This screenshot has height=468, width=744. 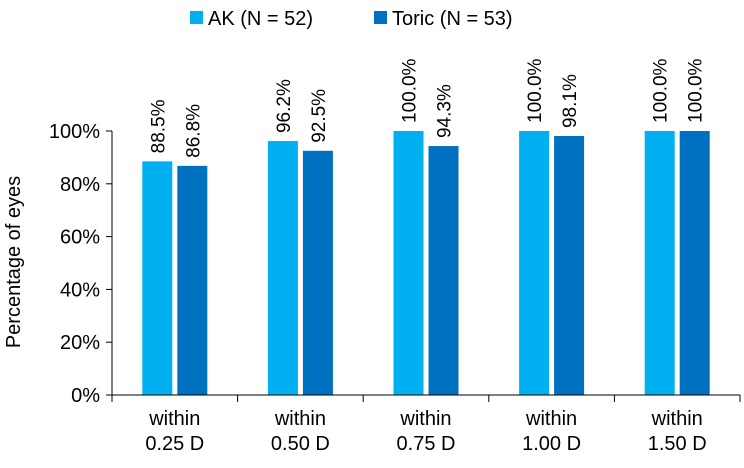 What do you see at coordinates (551, 444) in the screenshot?
I see `x-tick-label-line: 1.00 D` at bounding box center [551, 444].